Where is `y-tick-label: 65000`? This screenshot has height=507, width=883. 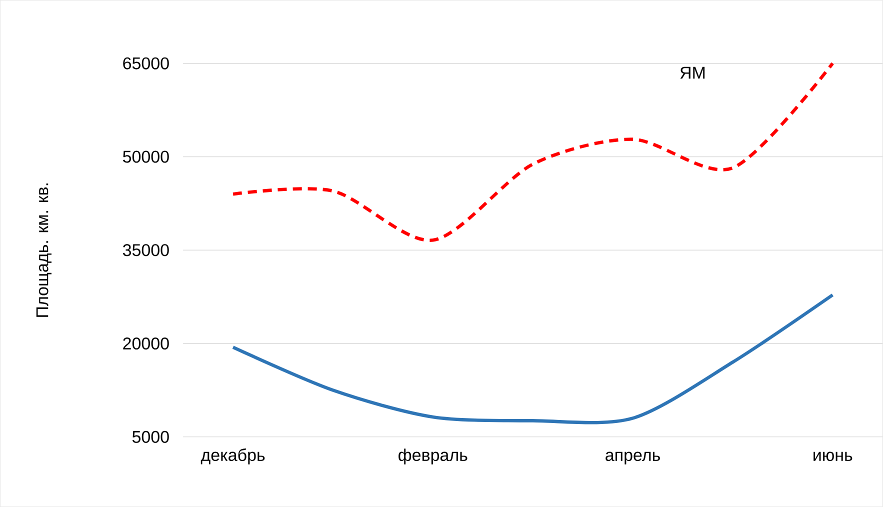 y-tick-label: 65000 is located at coordinates (146, 63).